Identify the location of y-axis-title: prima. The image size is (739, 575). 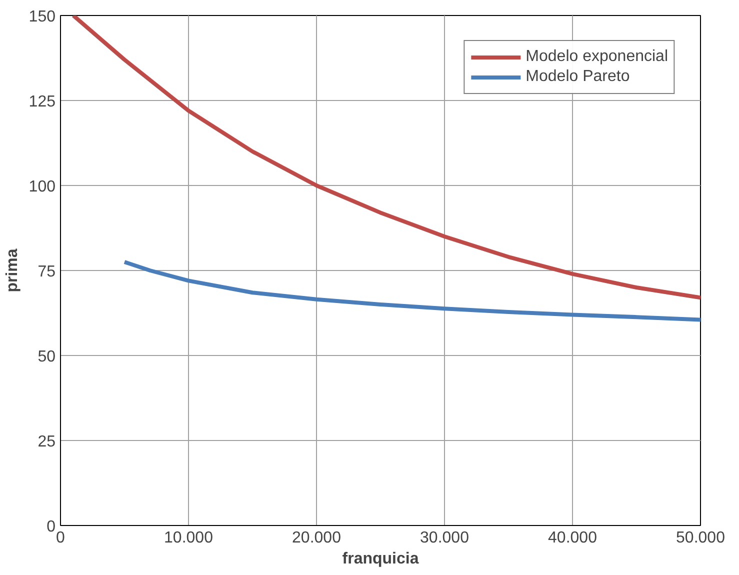
(12, 270).